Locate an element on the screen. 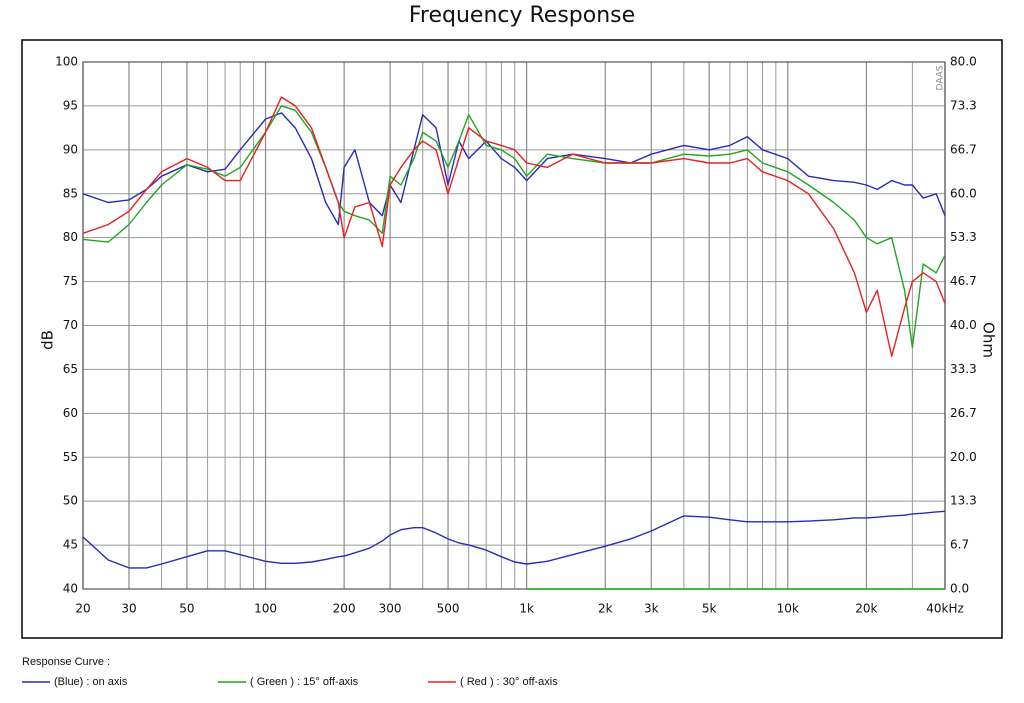 Image resolution: width=1024 pixels, height=703 pixels. x-tick-label: 10k is located at coordinates (788, 609).